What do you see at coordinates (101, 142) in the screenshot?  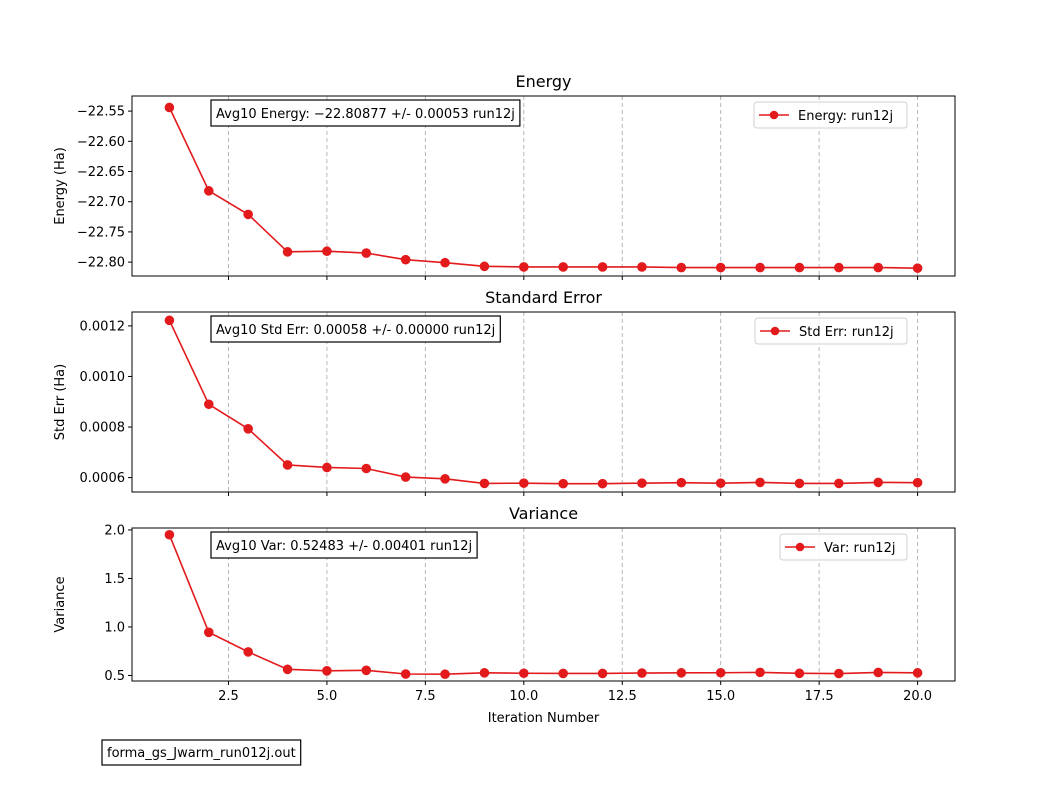 I see `energy-y-tick-label: −22.60` at bounding box center [101, 142].